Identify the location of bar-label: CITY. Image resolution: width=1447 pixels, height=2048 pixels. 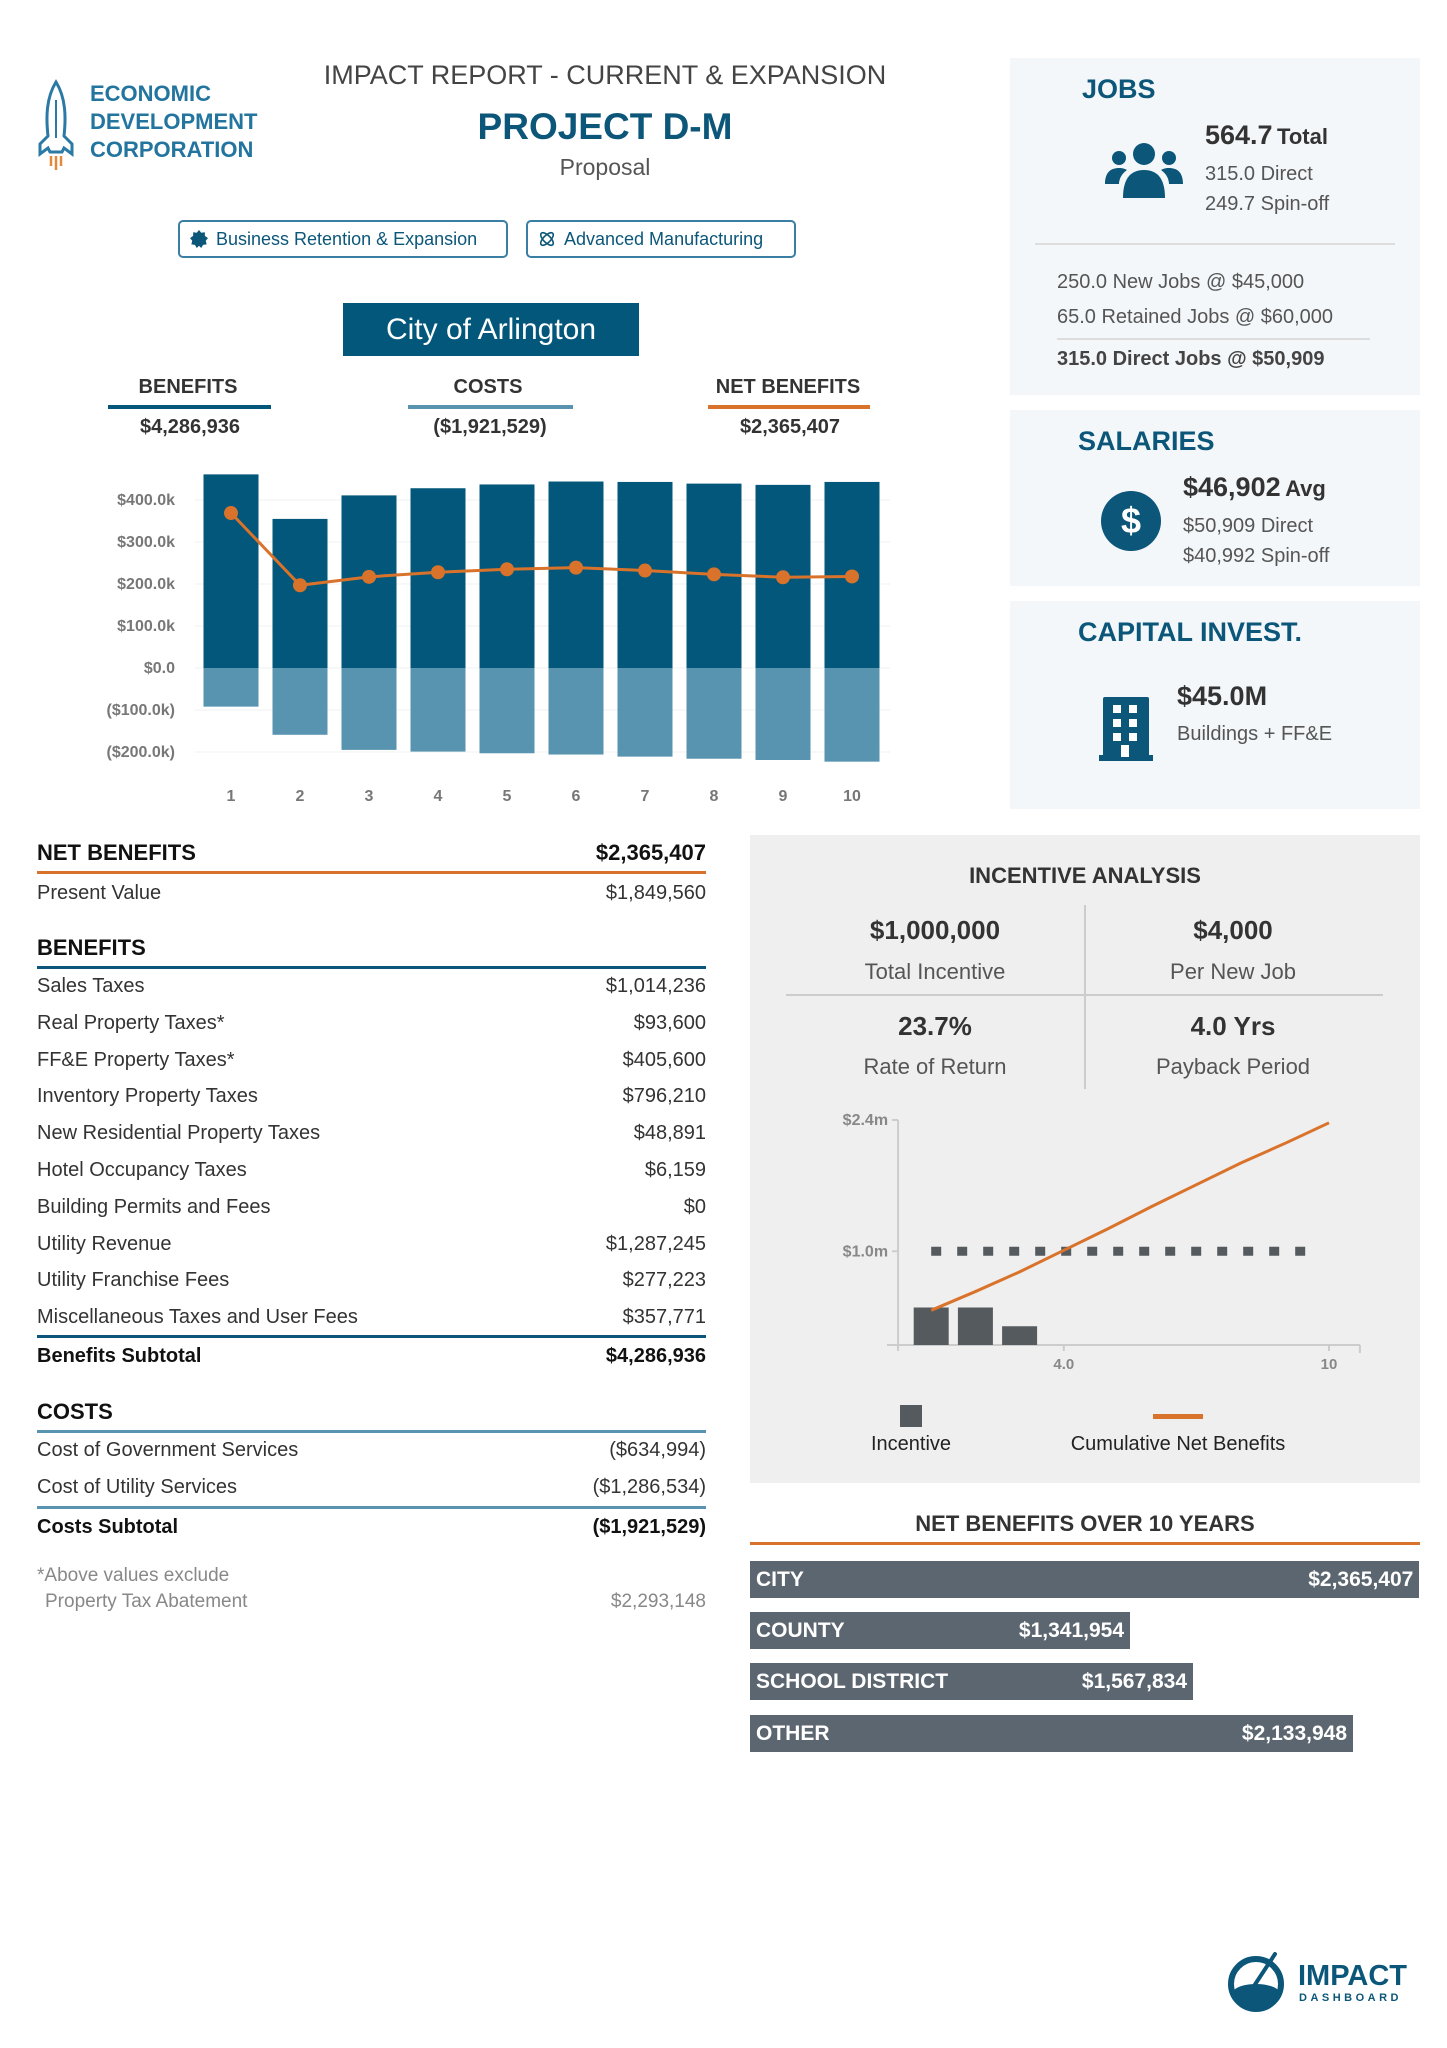
(780, 1579).